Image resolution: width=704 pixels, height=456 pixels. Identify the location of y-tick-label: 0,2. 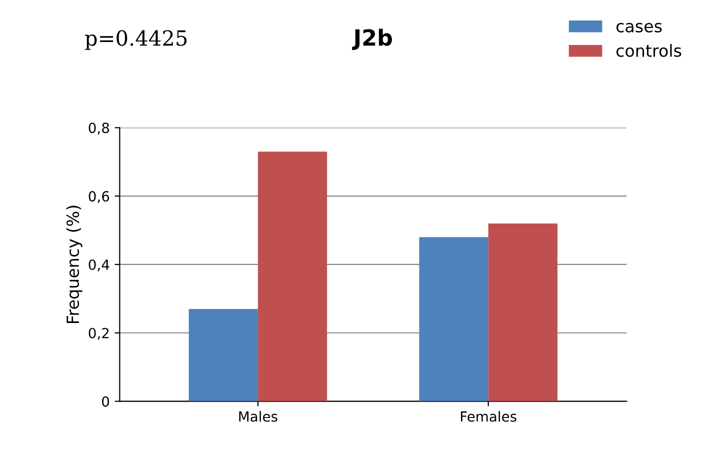
(98, 334).